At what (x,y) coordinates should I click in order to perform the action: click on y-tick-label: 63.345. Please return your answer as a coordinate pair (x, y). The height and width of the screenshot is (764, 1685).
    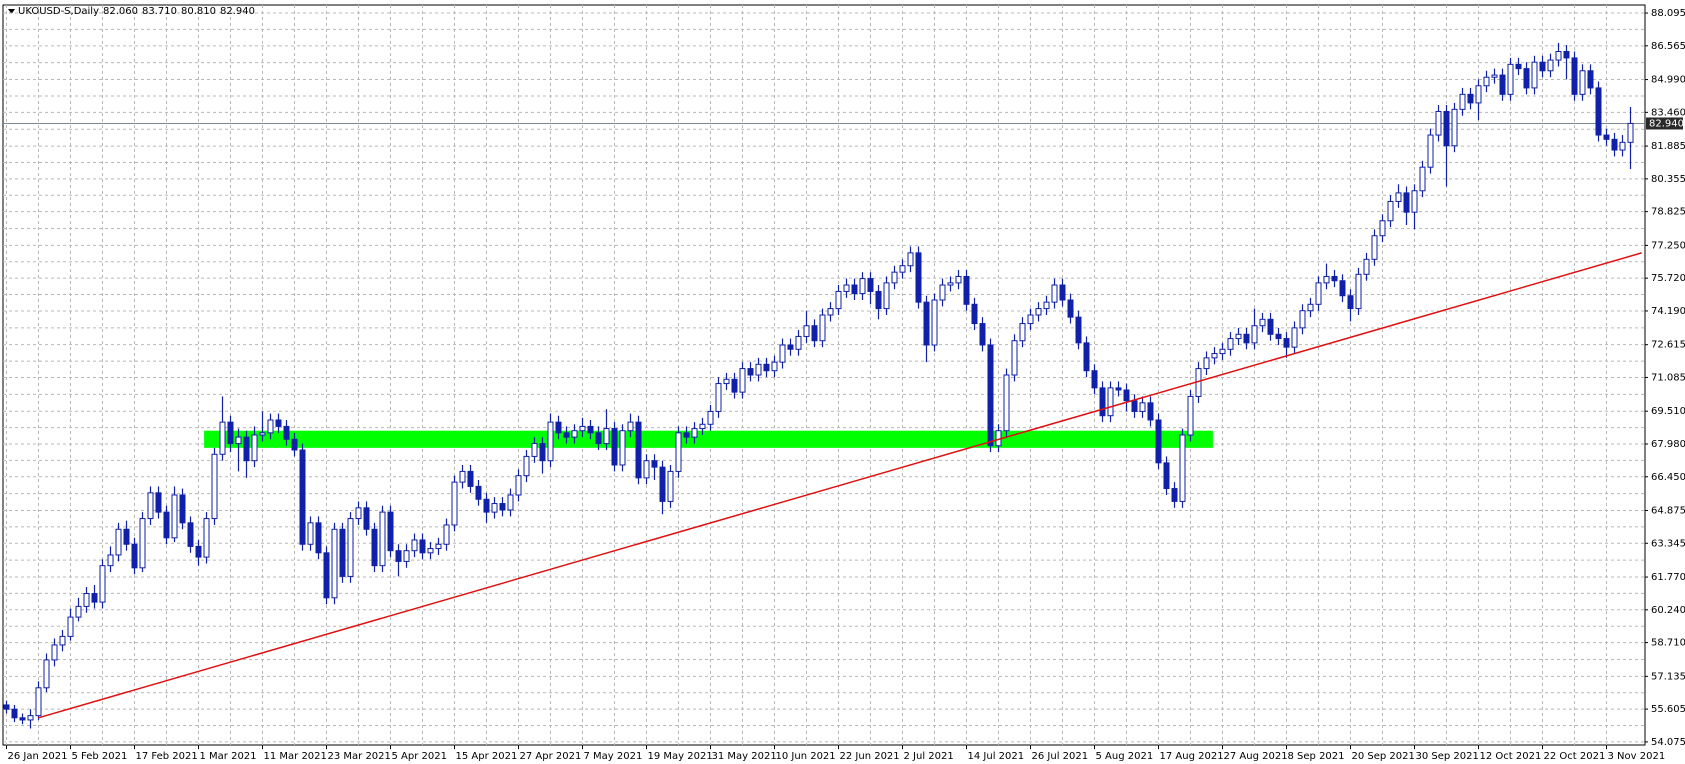
    Looking at the image, I should click on (1668, 543).